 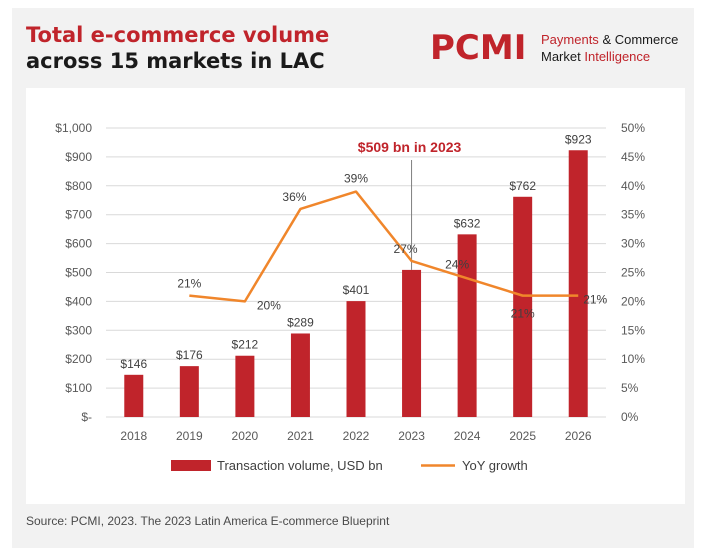 I want to click on y-right-tick-label: 35%, so click(x=633, y=215).